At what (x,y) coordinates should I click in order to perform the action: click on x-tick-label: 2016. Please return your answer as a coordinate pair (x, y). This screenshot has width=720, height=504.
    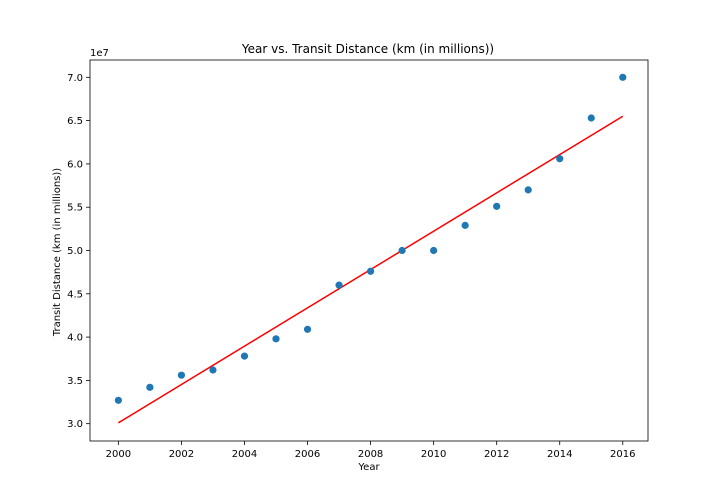
    Looking at the image, I should click on (622, 454).